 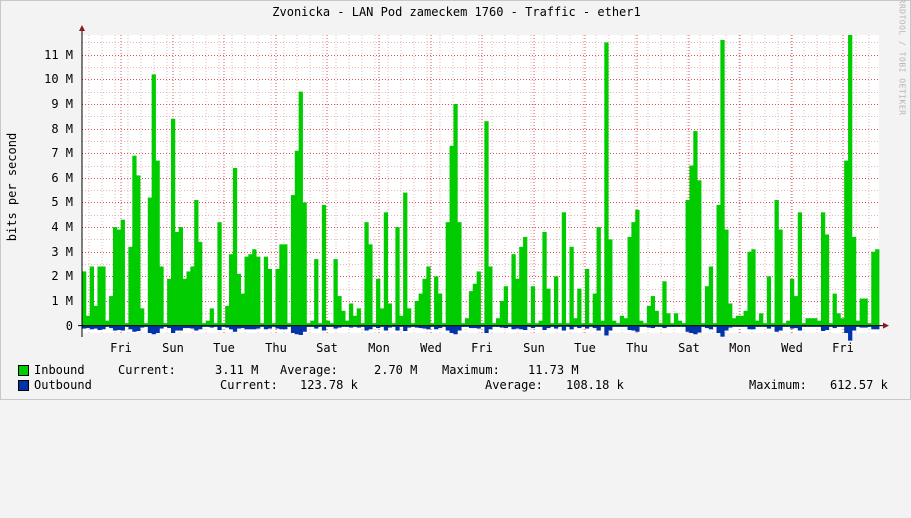 I want to click on outbound-average-label: Average:, so click(x=514, y=385).